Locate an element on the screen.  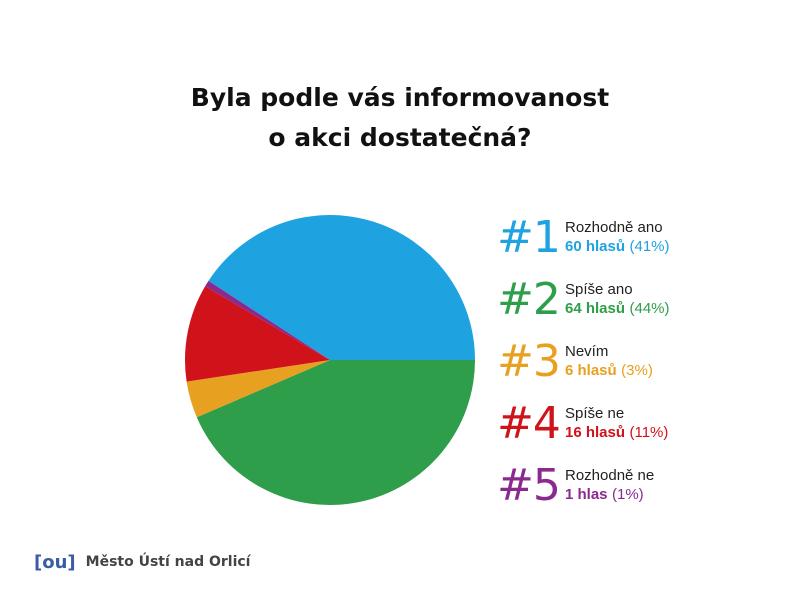
footer: [ou] Město Ústí nad Orlicí is located at coordinates (142, 562).